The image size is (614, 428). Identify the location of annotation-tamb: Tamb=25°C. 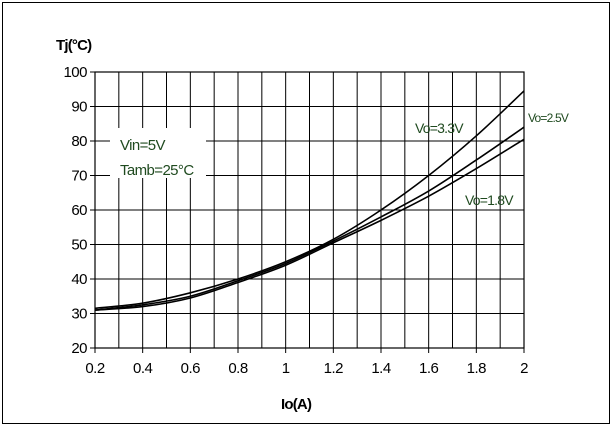
(157, 170).